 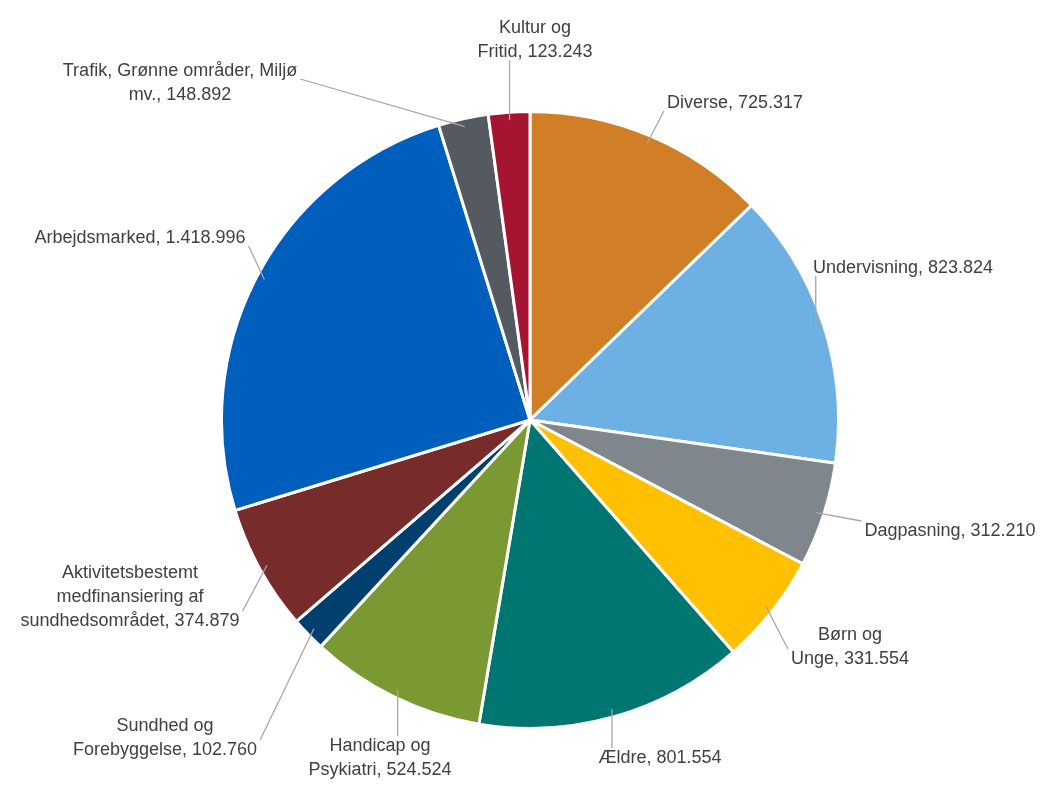 What do you see at coordinates (850, 646) in the screenshot?
I see `slice-label: Børn og Unge, 331.554` at bounding box center [850, 646].